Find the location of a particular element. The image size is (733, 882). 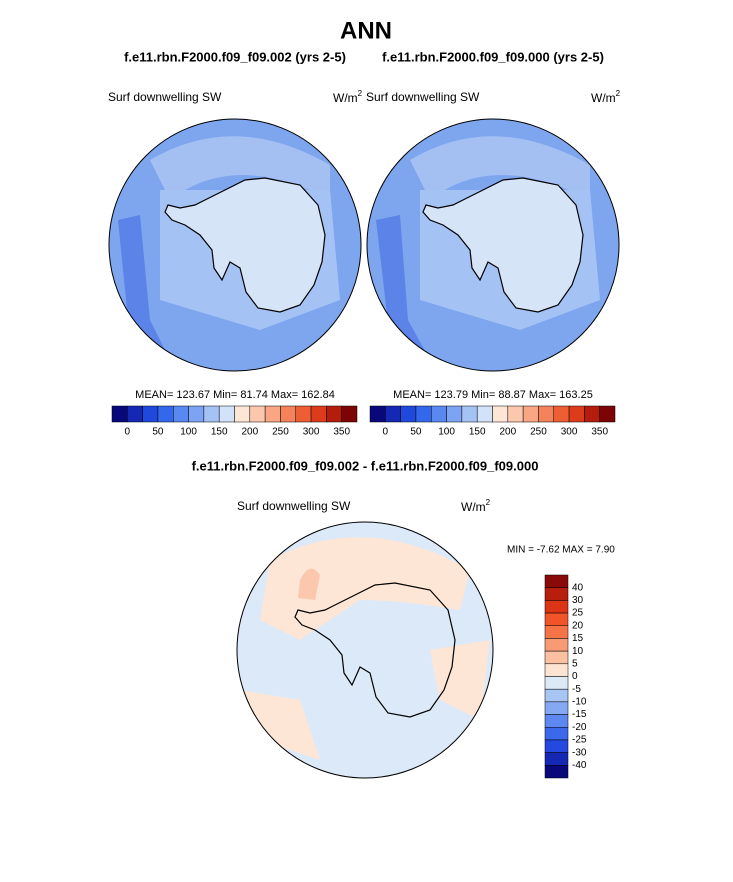

colorbar-label: 20 is located at coordinates (578, 625).